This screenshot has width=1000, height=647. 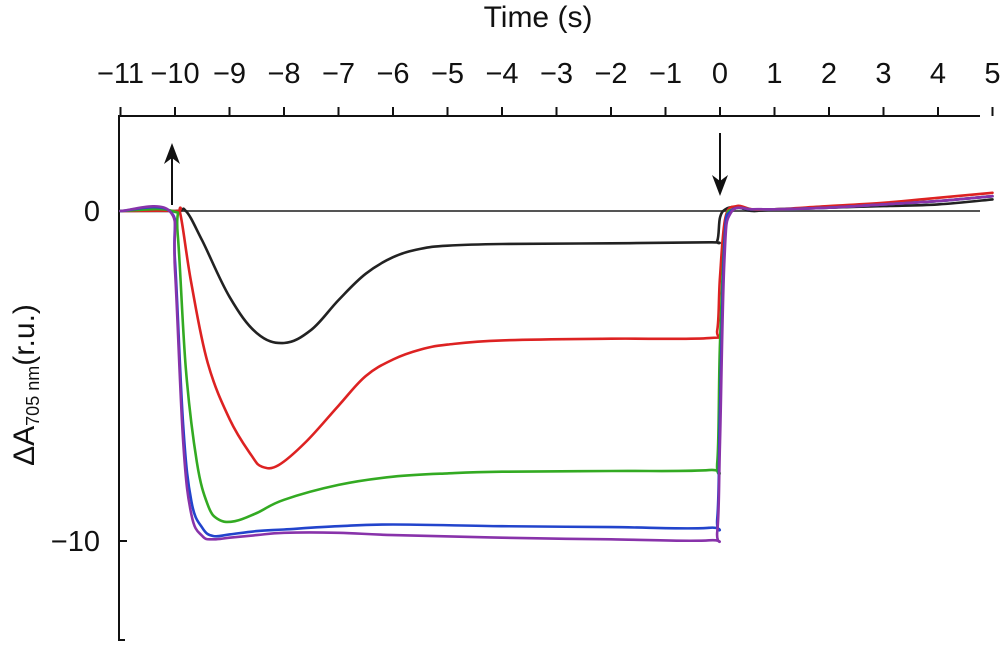 What do you see at coordinates (120, 74) in the screenshot?
I see `x-tick-label: −11` at bounding box center [120, 74].